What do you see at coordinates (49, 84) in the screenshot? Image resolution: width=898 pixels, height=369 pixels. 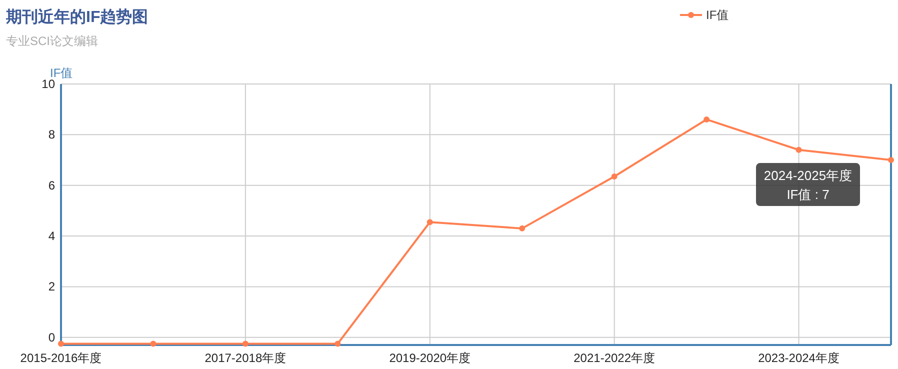 I see `y-tick-label: 10` at bounding box center [49, 84].